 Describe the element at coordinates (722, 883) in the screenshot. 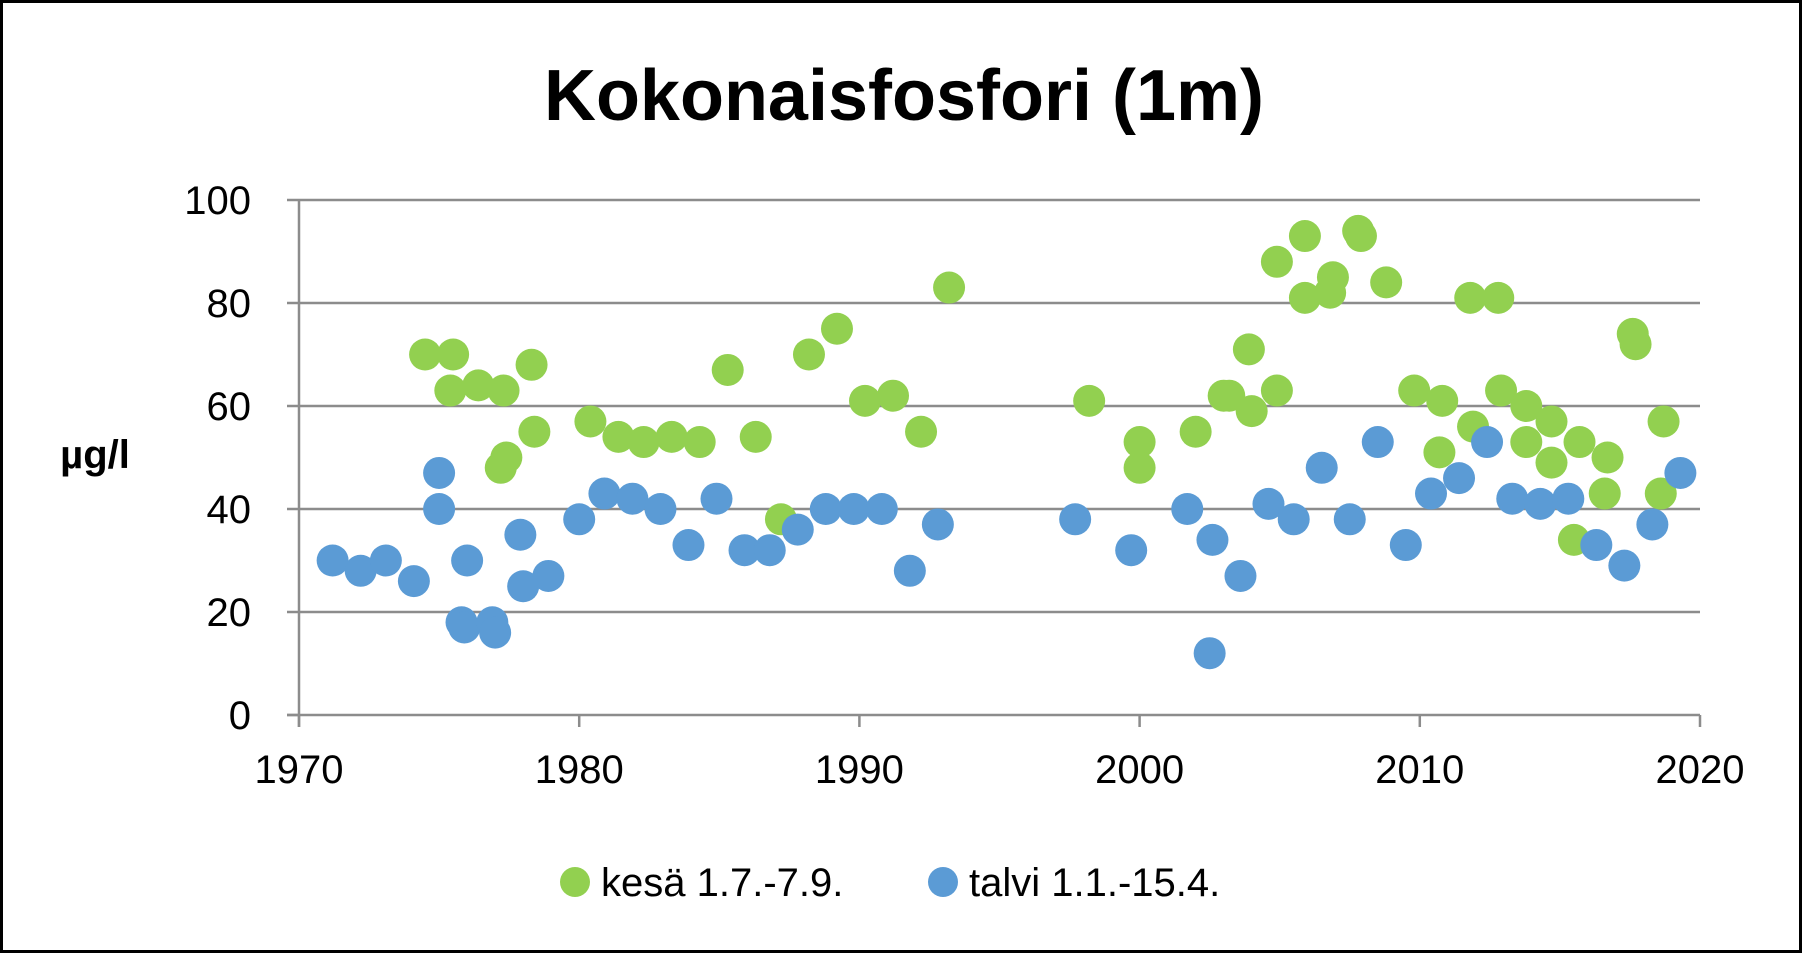

I see `legend-label: kesä 1.7.-7.9.` at that location.